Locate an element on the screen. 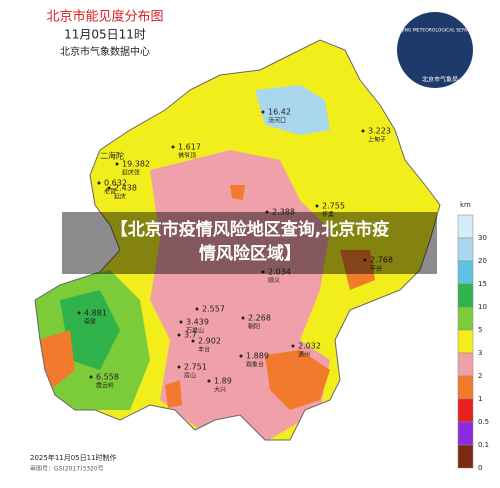  station-name: 霞云岭 is located at coordinates (105, 386).